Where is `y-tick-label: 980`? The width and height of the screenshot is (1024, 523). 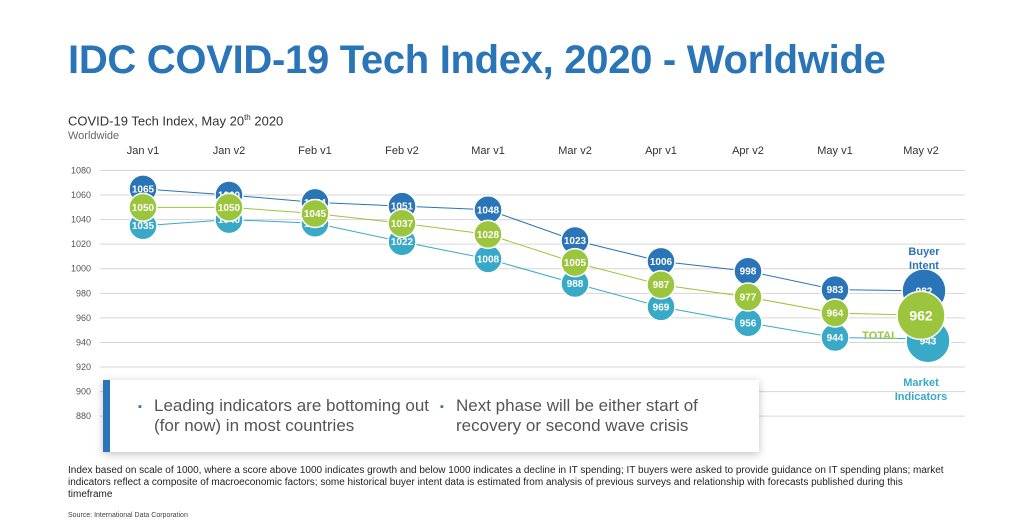 y-tick-label: 980 is located at coordinates (83, 293).